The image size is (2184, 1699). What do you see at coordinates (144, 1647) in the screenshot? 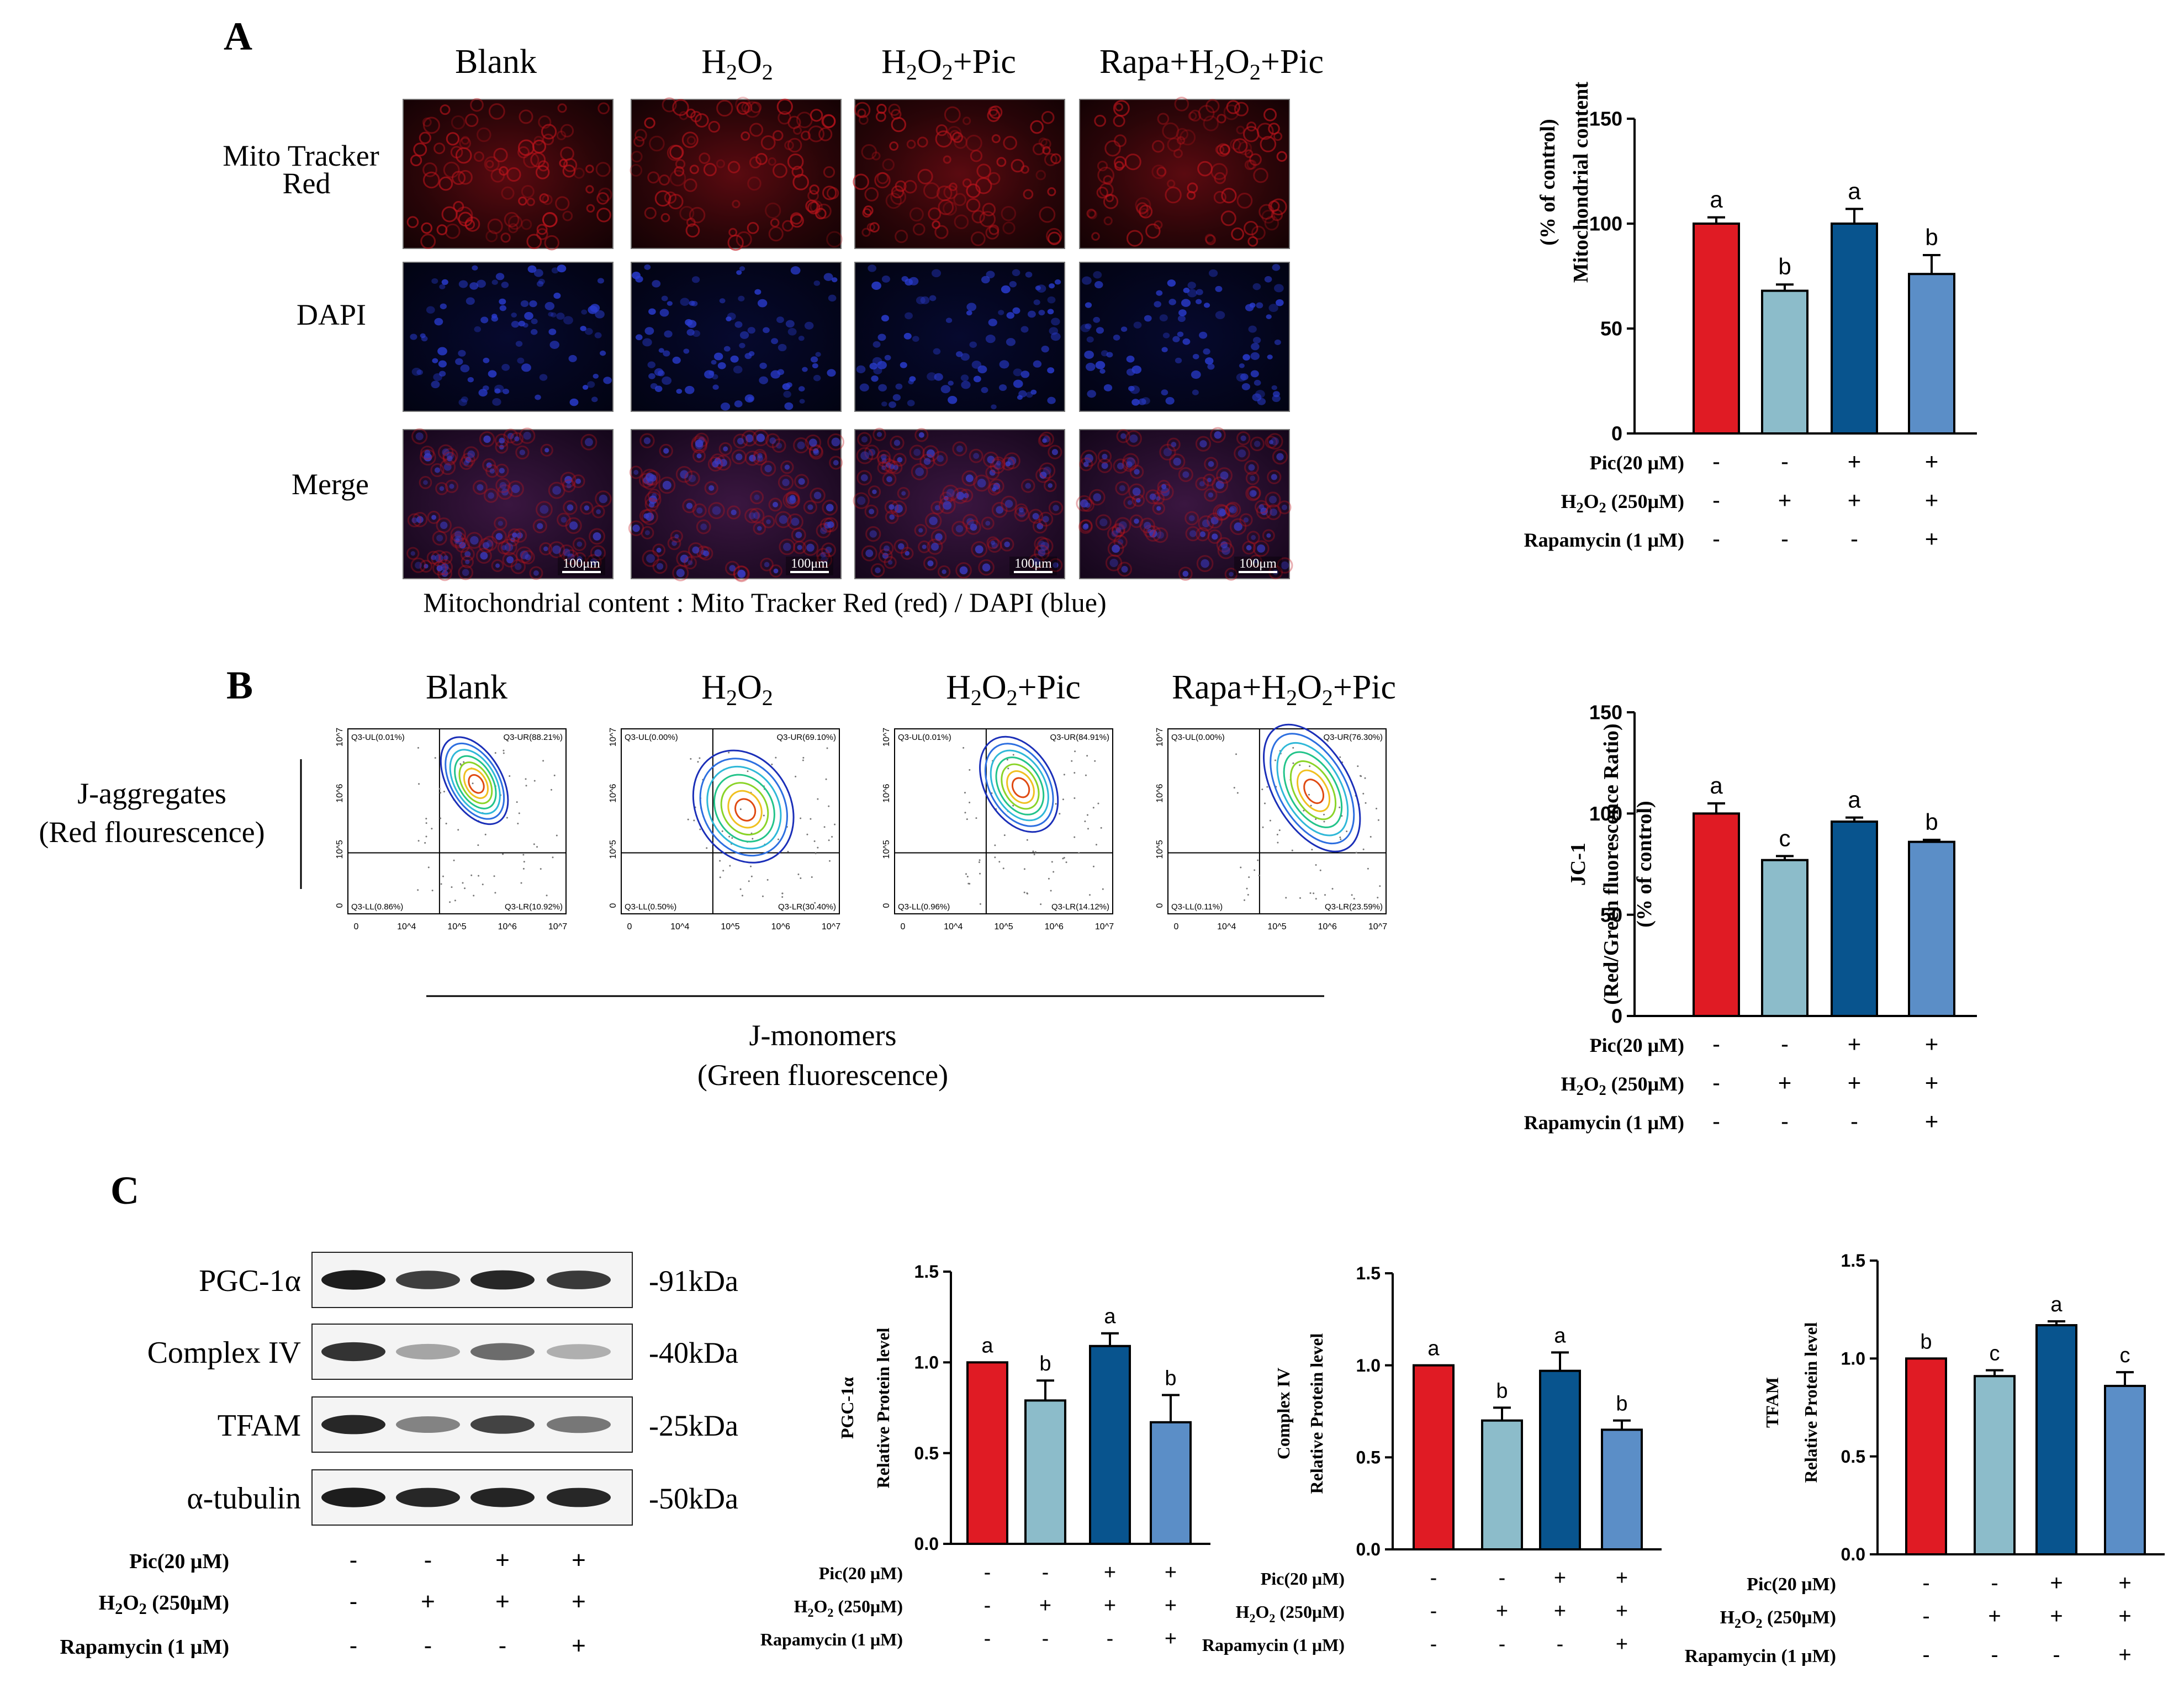
I see `treatment-label: Rapamycin (1 μM)` at bounding box center [144, 1647].